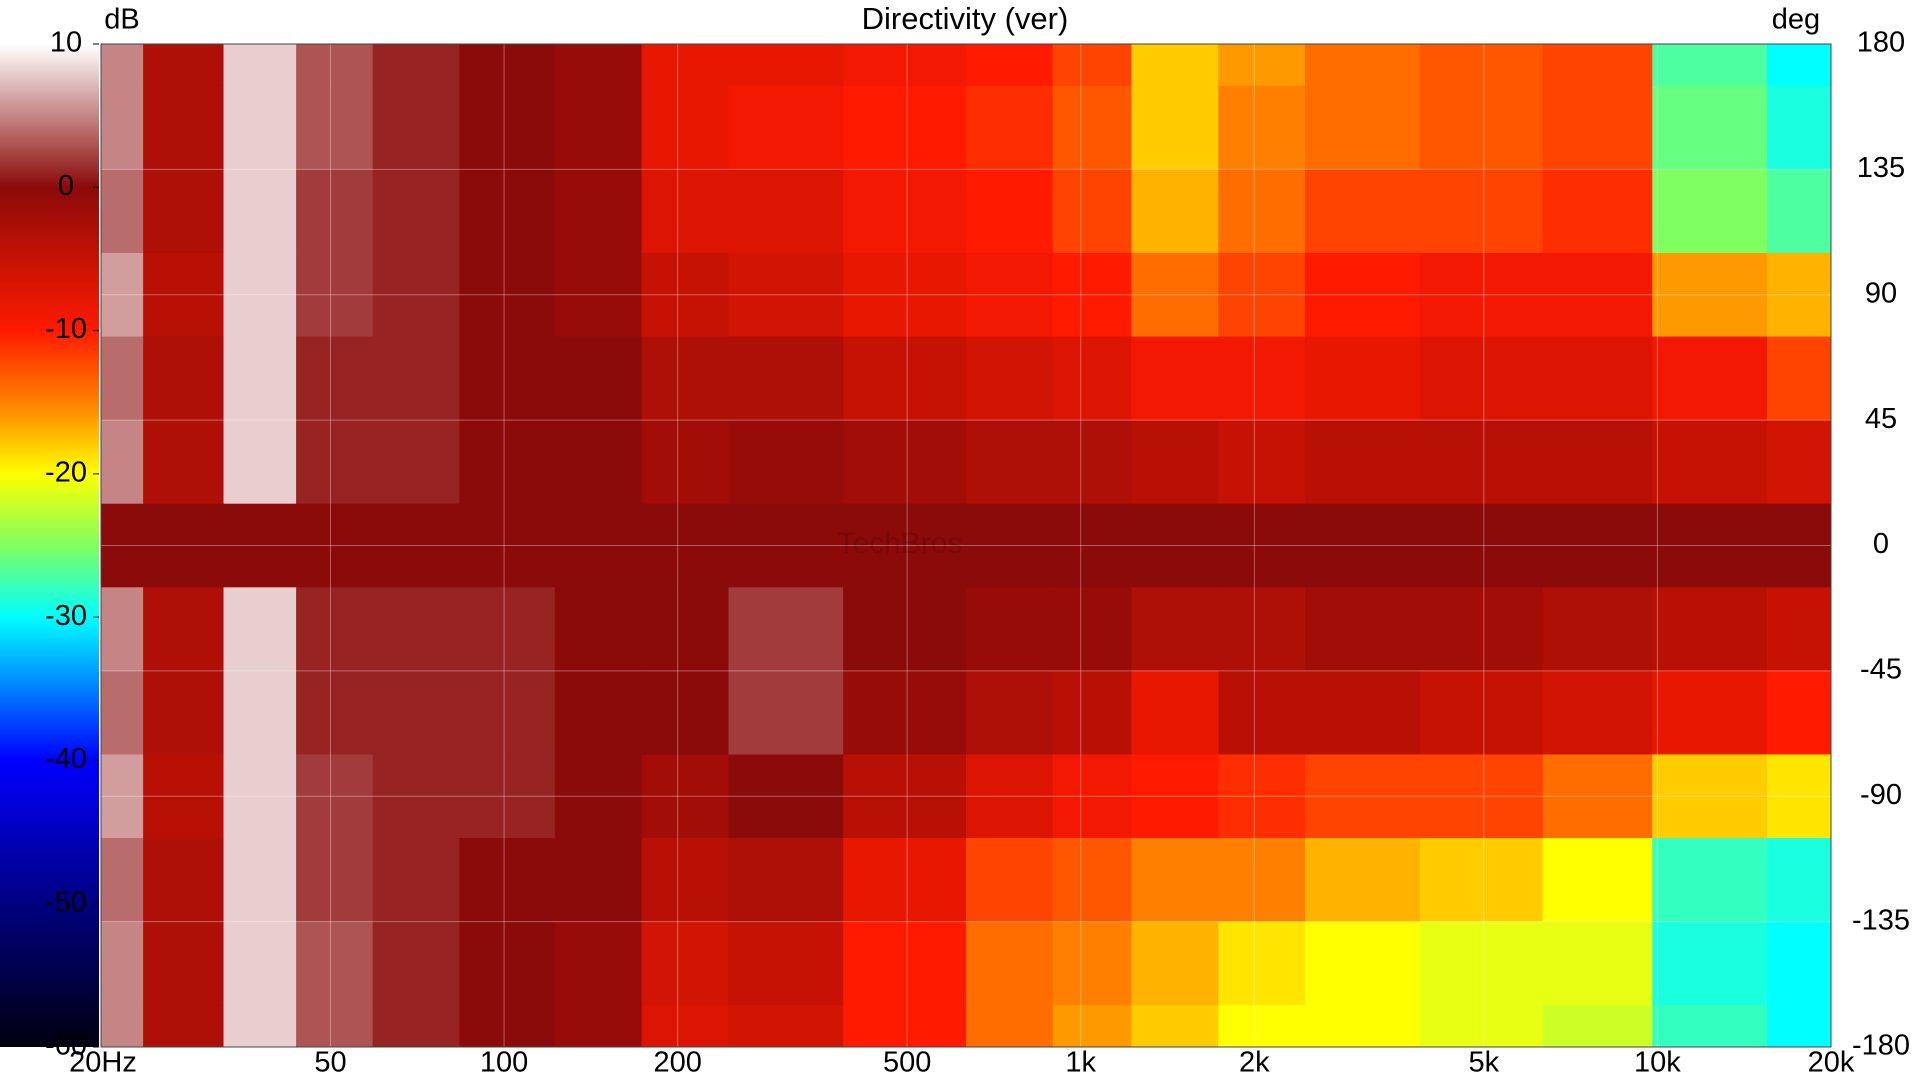 This screenshot has width=1920, height=1080. Describe the element at coordinates (66, 186) in the screenshot. I see `colorbar-tick-label: 0` at that location.